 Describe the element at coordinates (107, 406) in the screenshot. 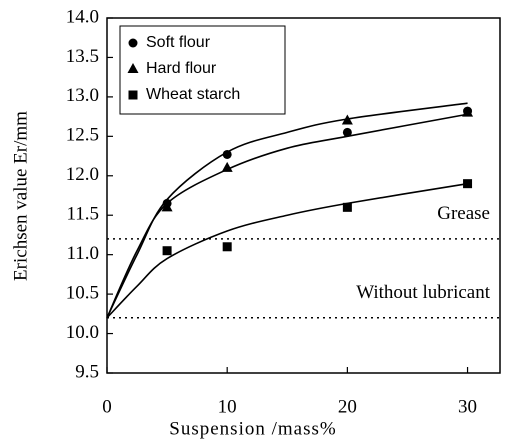

I see `x-tick-label: 0` at that location.